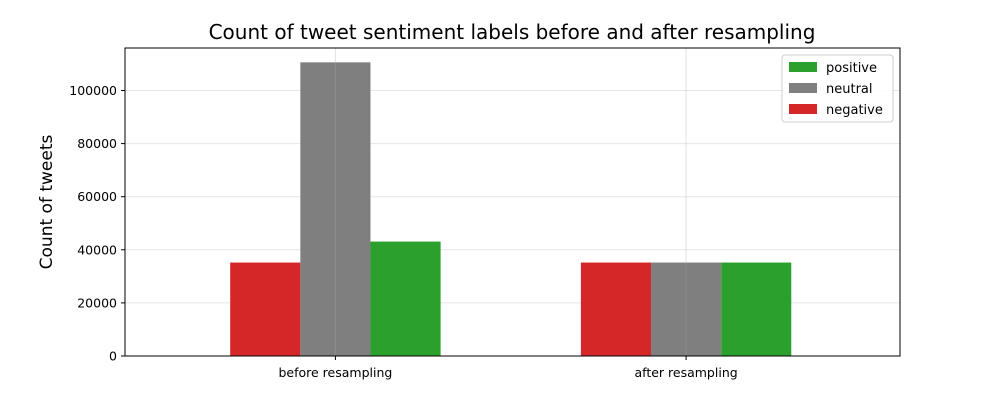 The image size is (1000, 400). Describe the element at coordinates (685, 372) in the screenshot. I see `x-tick-label-1: after resampling` at that location.